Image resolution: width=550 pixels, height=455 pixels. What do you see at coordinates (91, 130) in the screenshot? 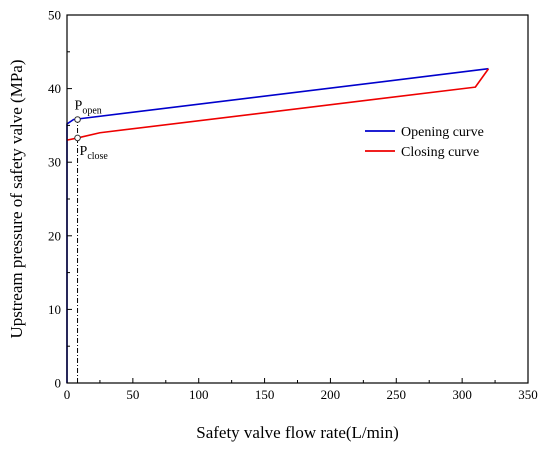
I see `annotation-layer: Popen Pclose` at bounding box center [91, 130].